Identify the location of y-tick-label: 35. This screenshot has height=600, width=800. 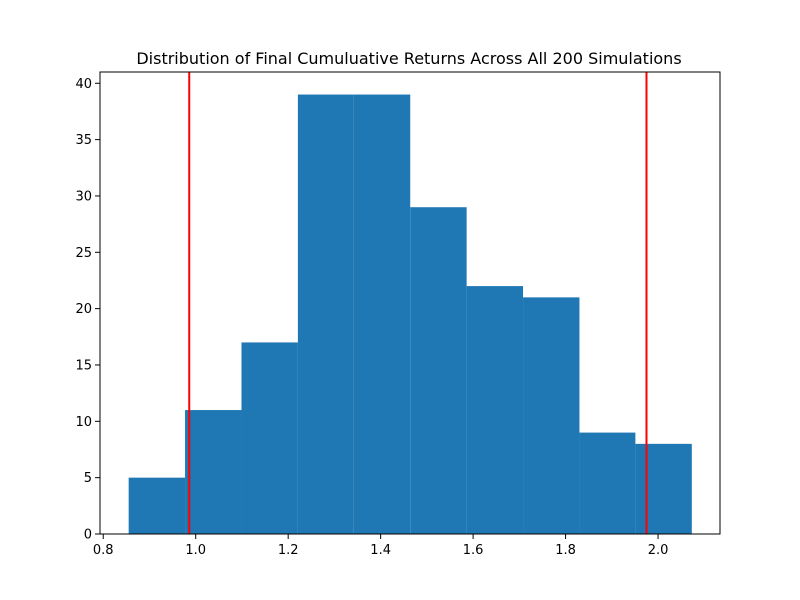
(83, 140).